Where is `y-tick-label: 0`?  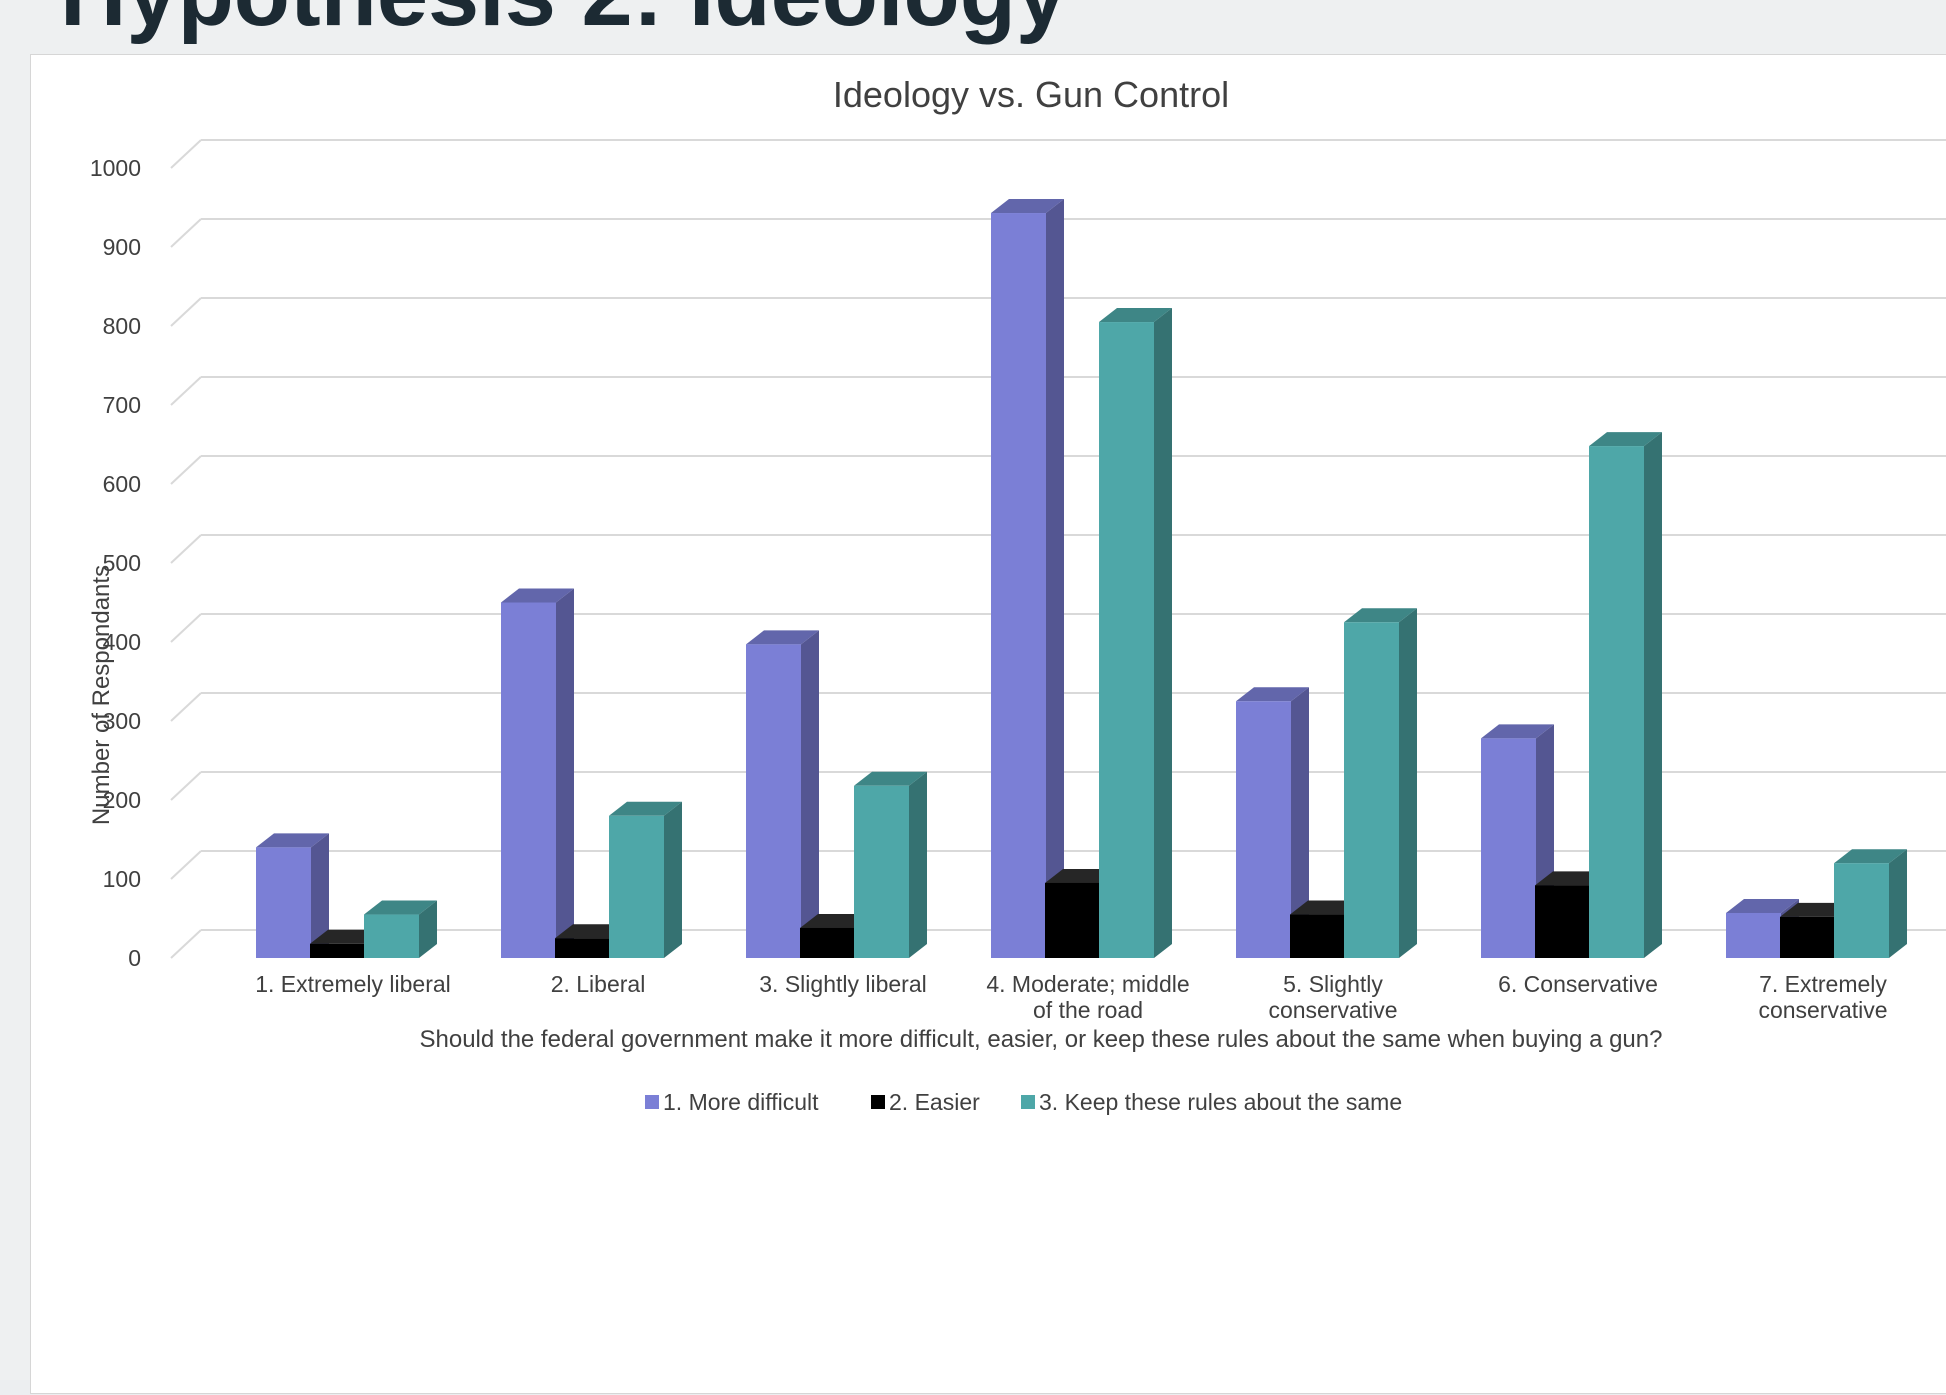 y-tick-label: 0 is located at coordinates (134, 958).